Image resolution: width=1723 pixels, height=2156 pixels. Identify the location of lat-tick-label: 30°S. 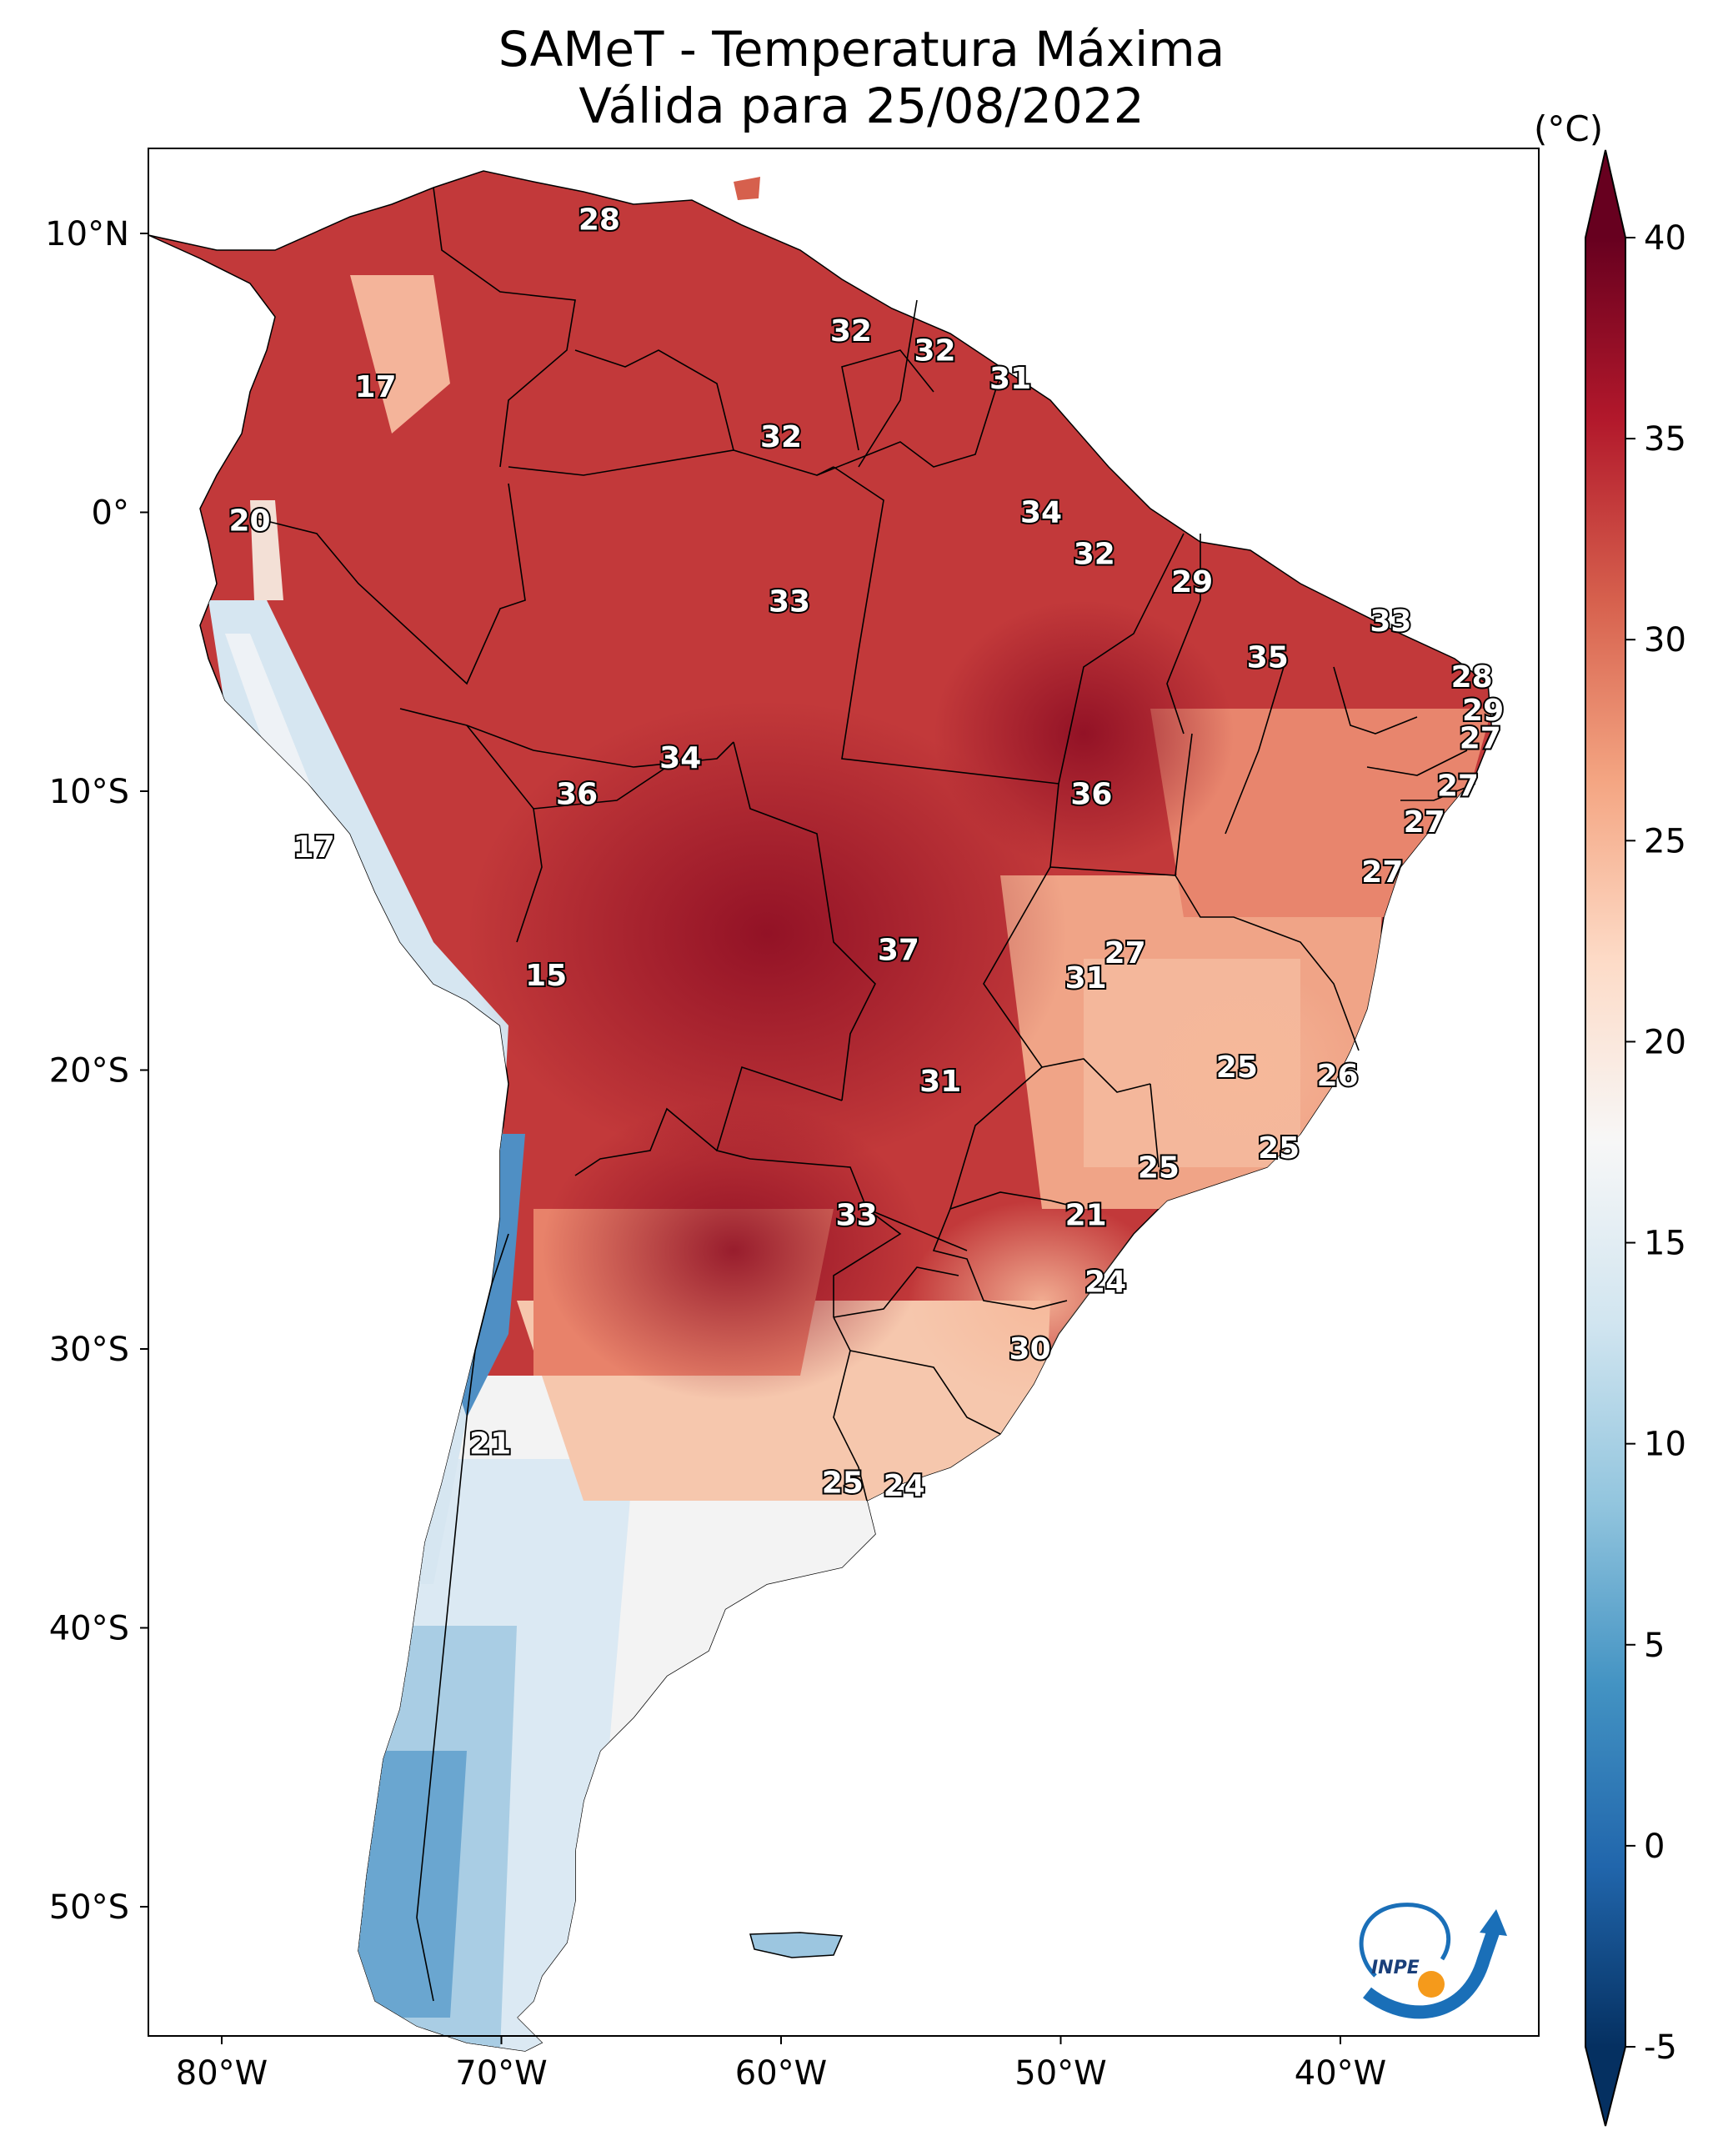
(89, 1350).